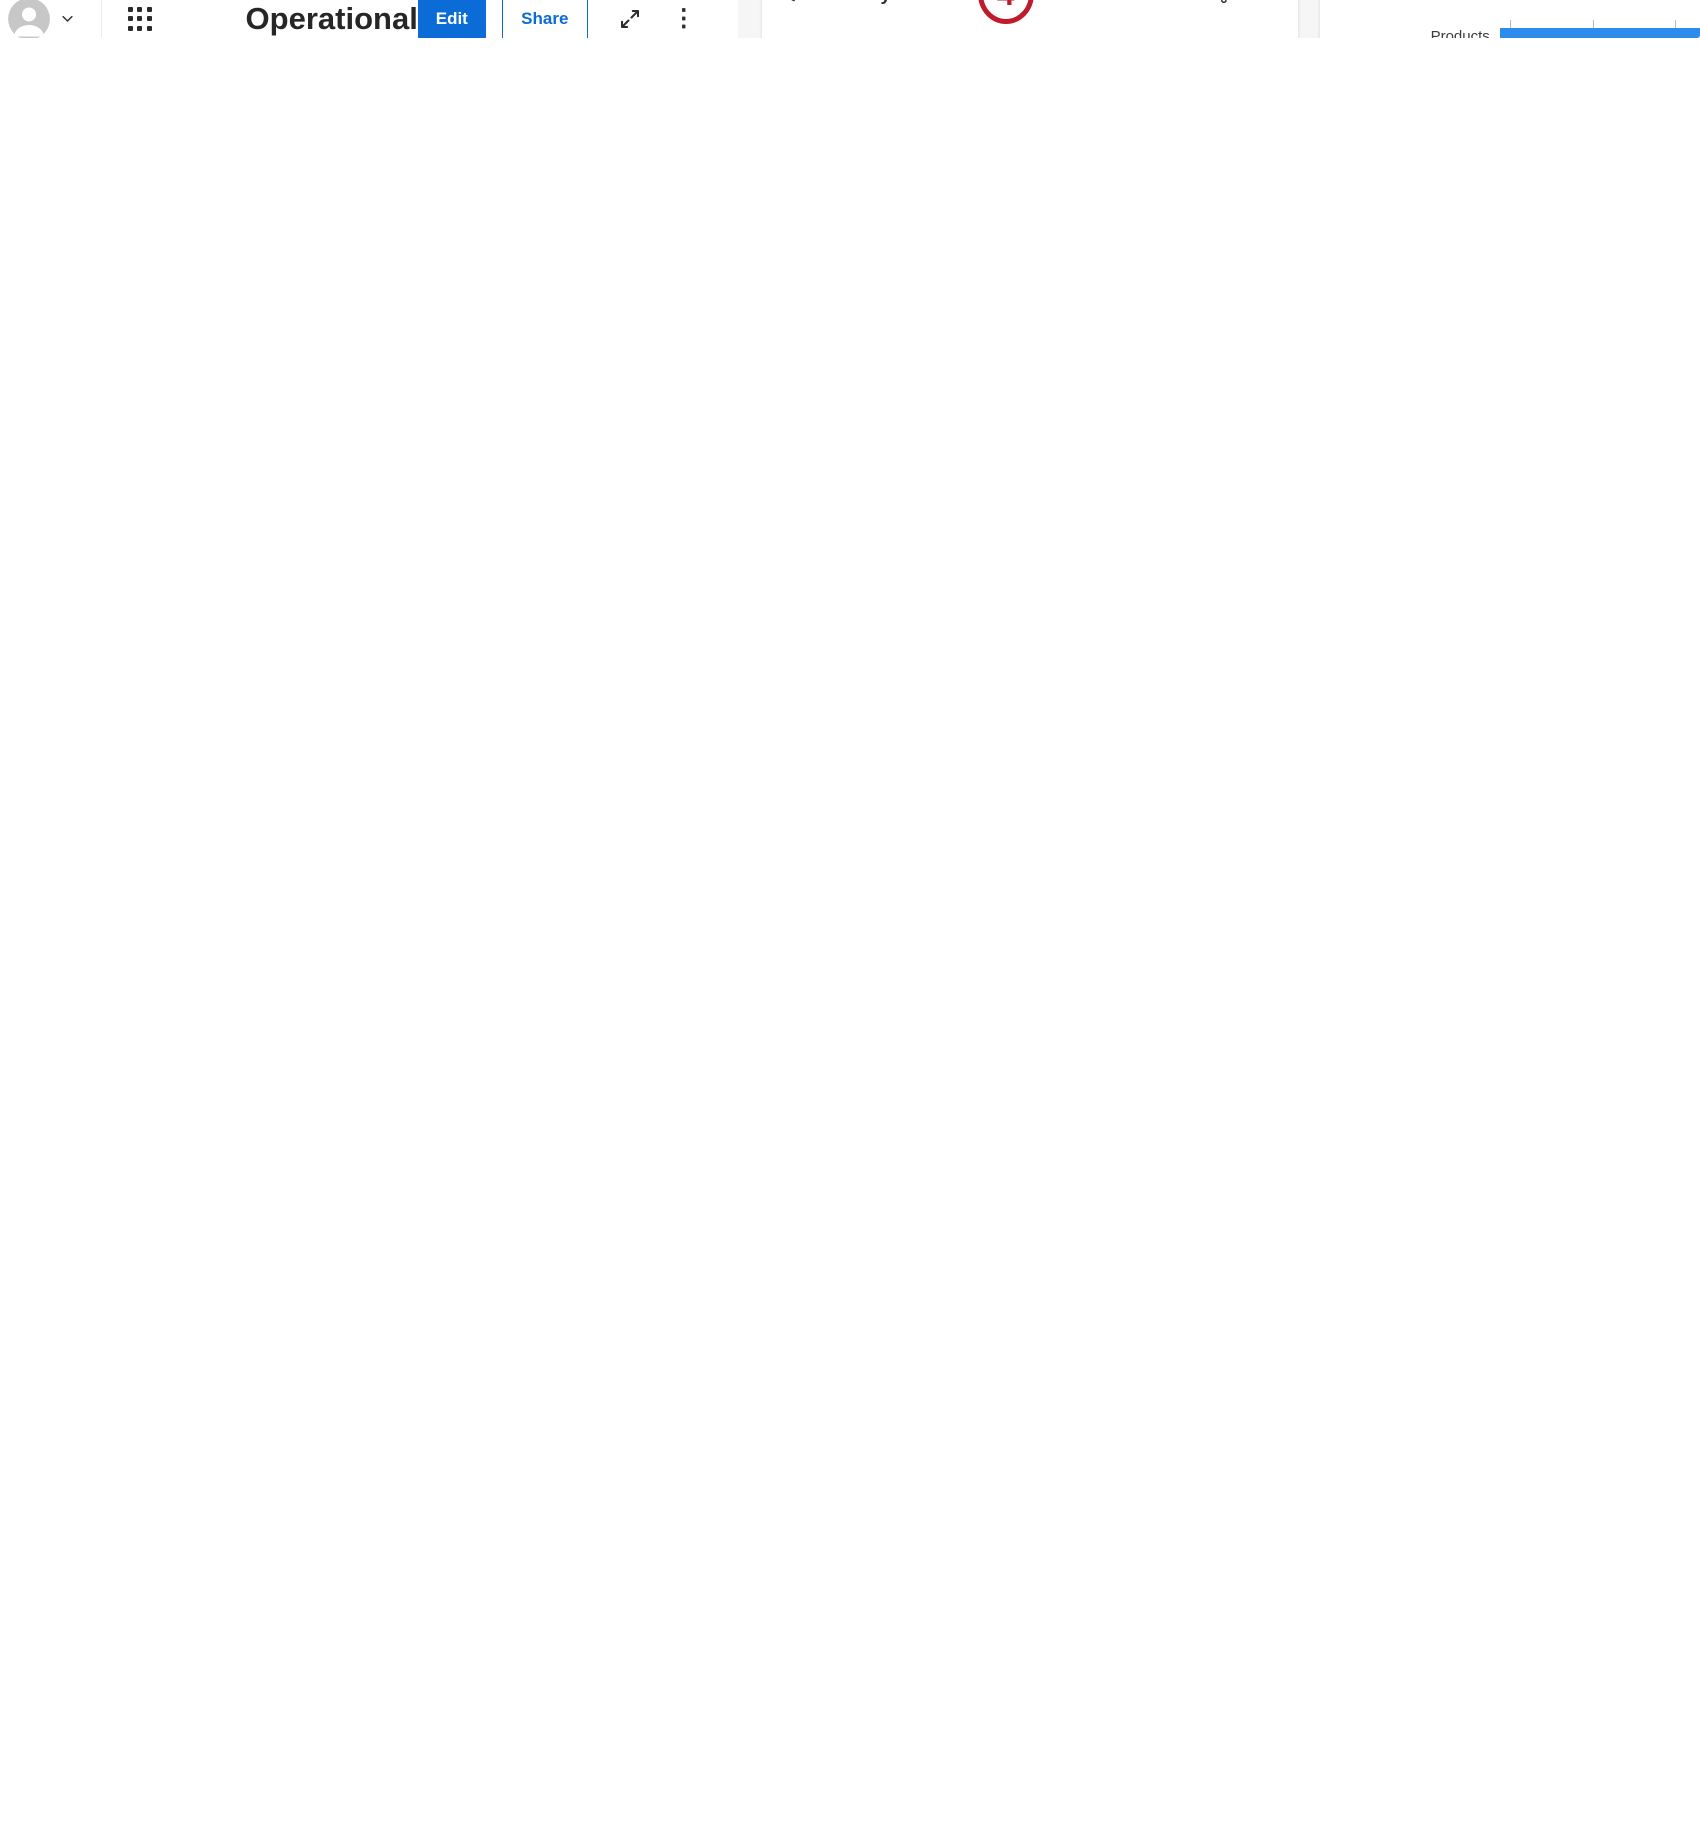 This screenshot has height=1828, width=1700. Describe the element at coordinates (890, 2) in the screenshot. I see `card-title: Filter by Flavors` at that location.